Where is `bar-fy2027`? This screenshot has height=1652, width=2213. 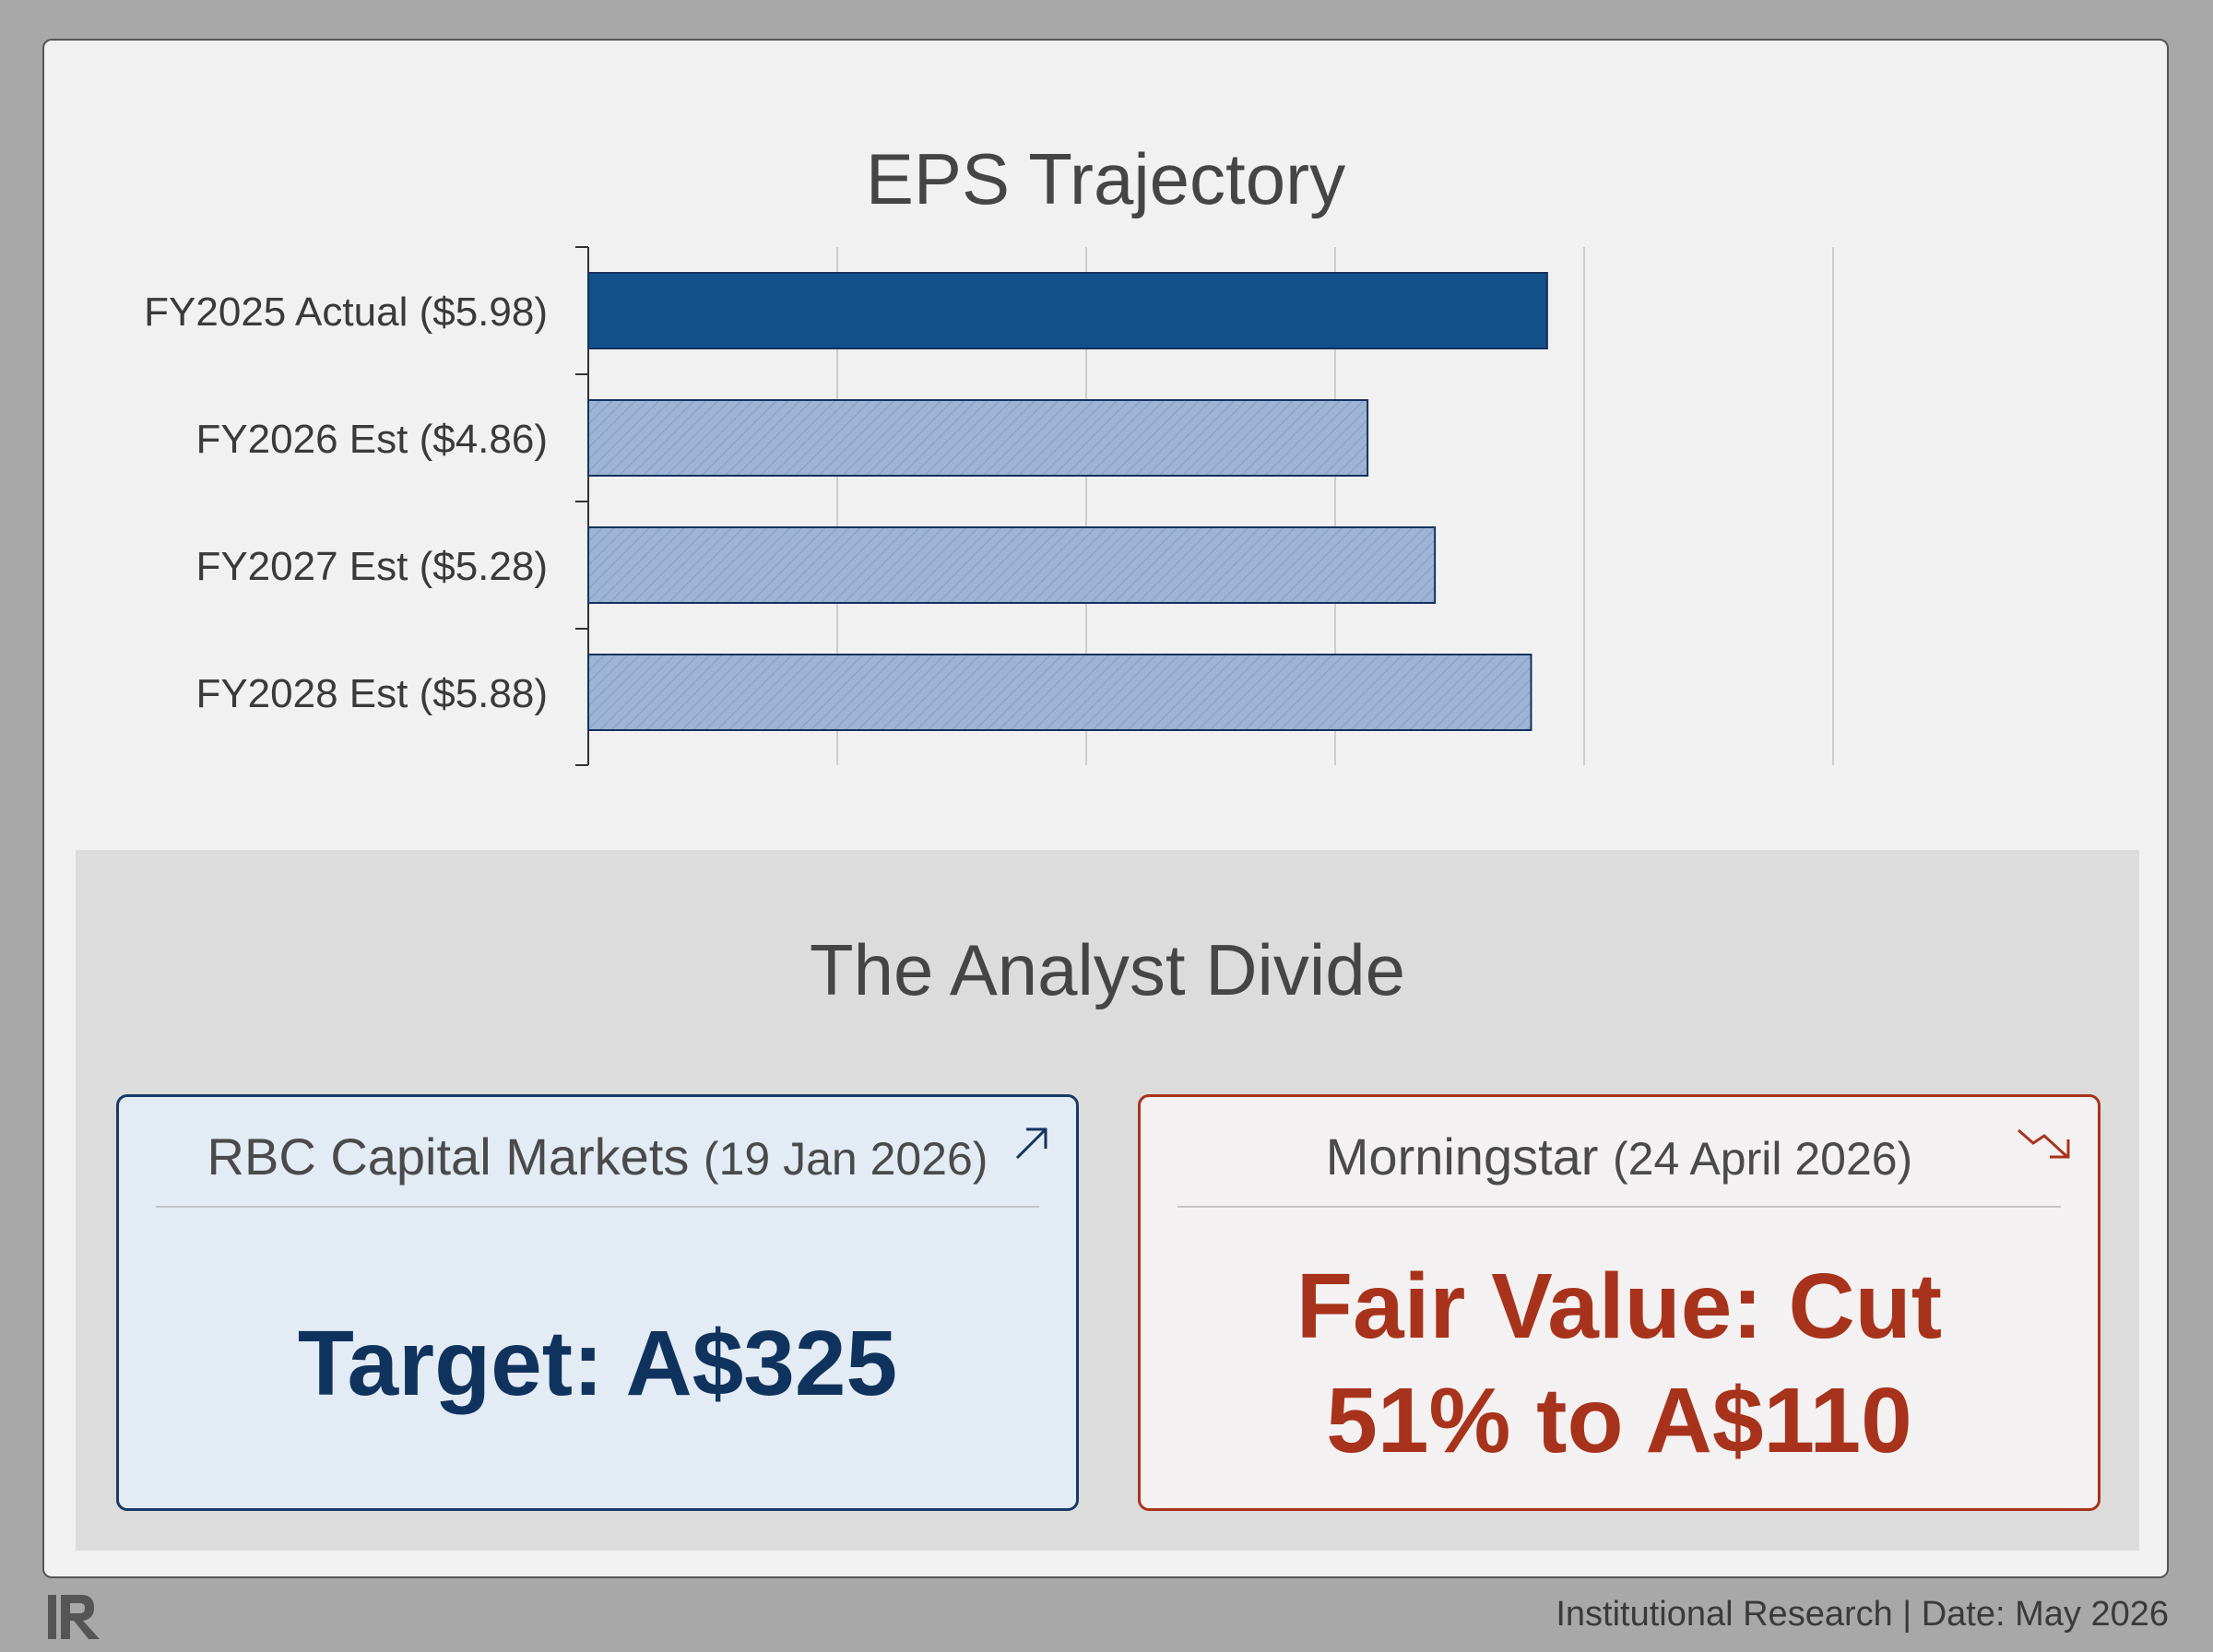 bar-fy2027 is located at coordinates (1012, 565).